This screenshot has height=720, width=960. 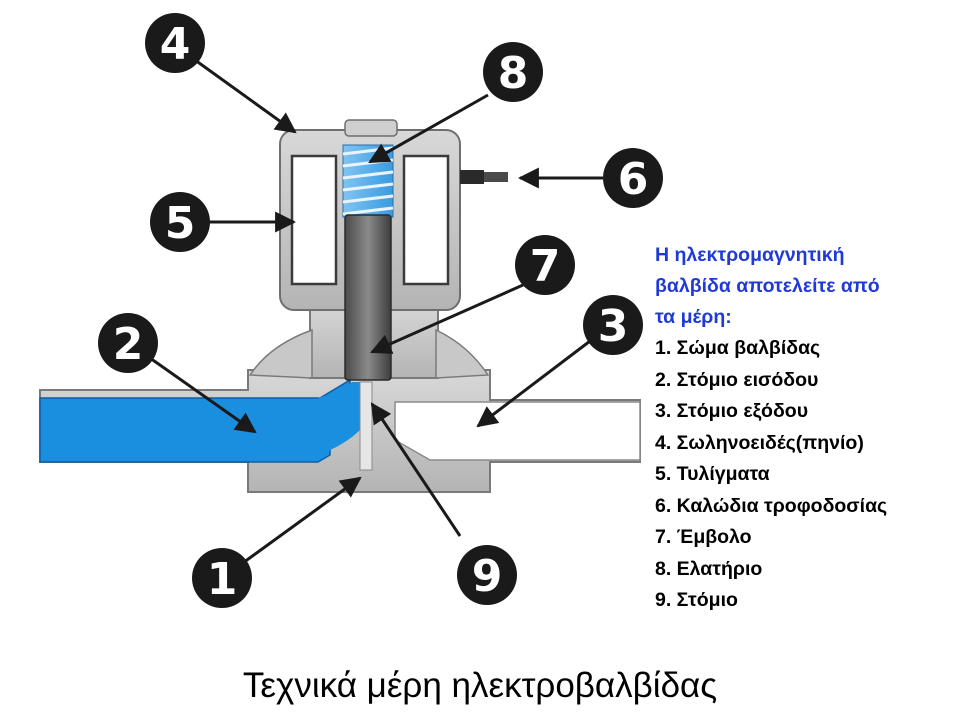 I want to click on callout-label-8: 8, so click(x=513, y=73).